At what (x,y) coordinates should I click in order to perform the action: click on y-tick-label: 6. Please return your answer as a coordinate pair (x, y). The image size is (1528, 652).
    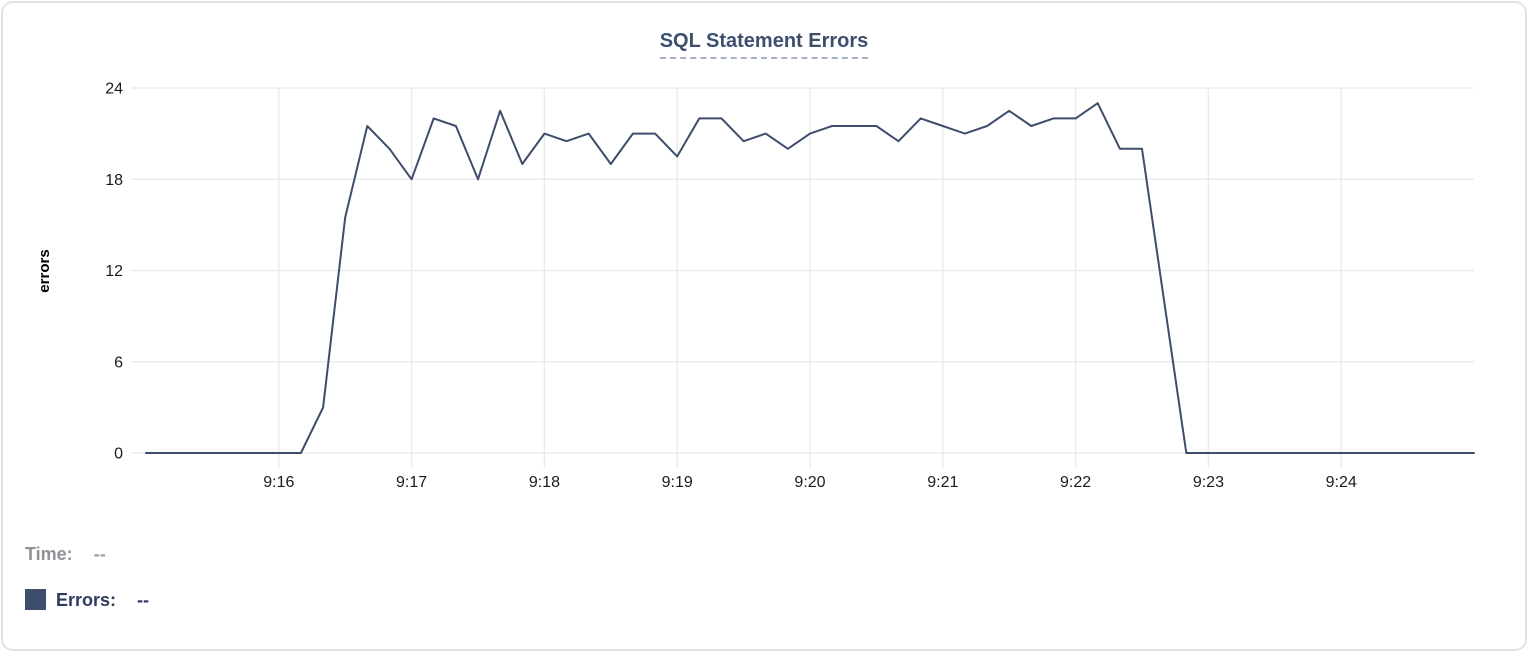
    Looking at the image, I should click on (118, 362).